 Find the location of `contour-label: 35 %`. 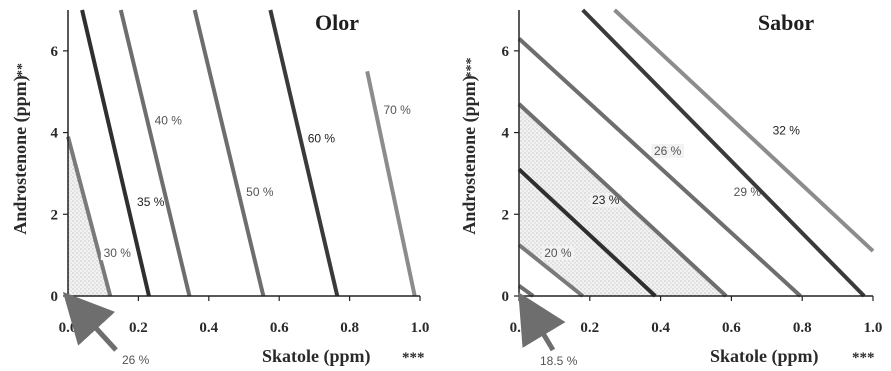

contour-label: 35 % is located at coordinates (151, 202).